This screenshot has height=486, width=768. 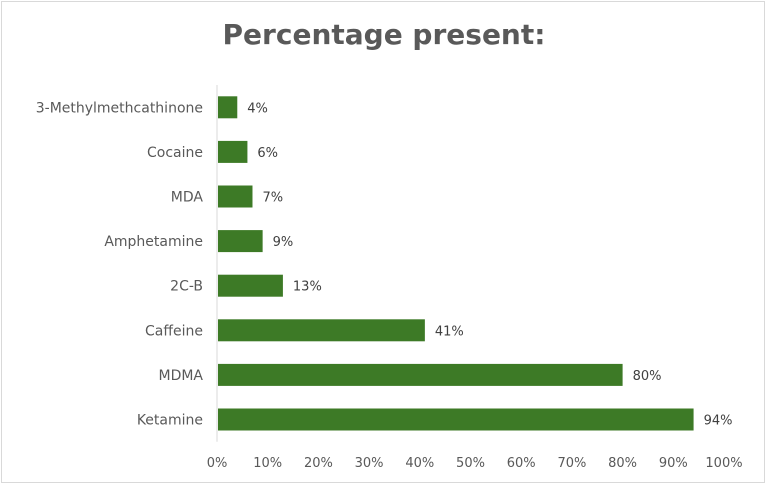 What do you see at coordinates (723, 463) in the screenshot?
I see `x-tick-label: 100%` at bounding box center [723, 463].